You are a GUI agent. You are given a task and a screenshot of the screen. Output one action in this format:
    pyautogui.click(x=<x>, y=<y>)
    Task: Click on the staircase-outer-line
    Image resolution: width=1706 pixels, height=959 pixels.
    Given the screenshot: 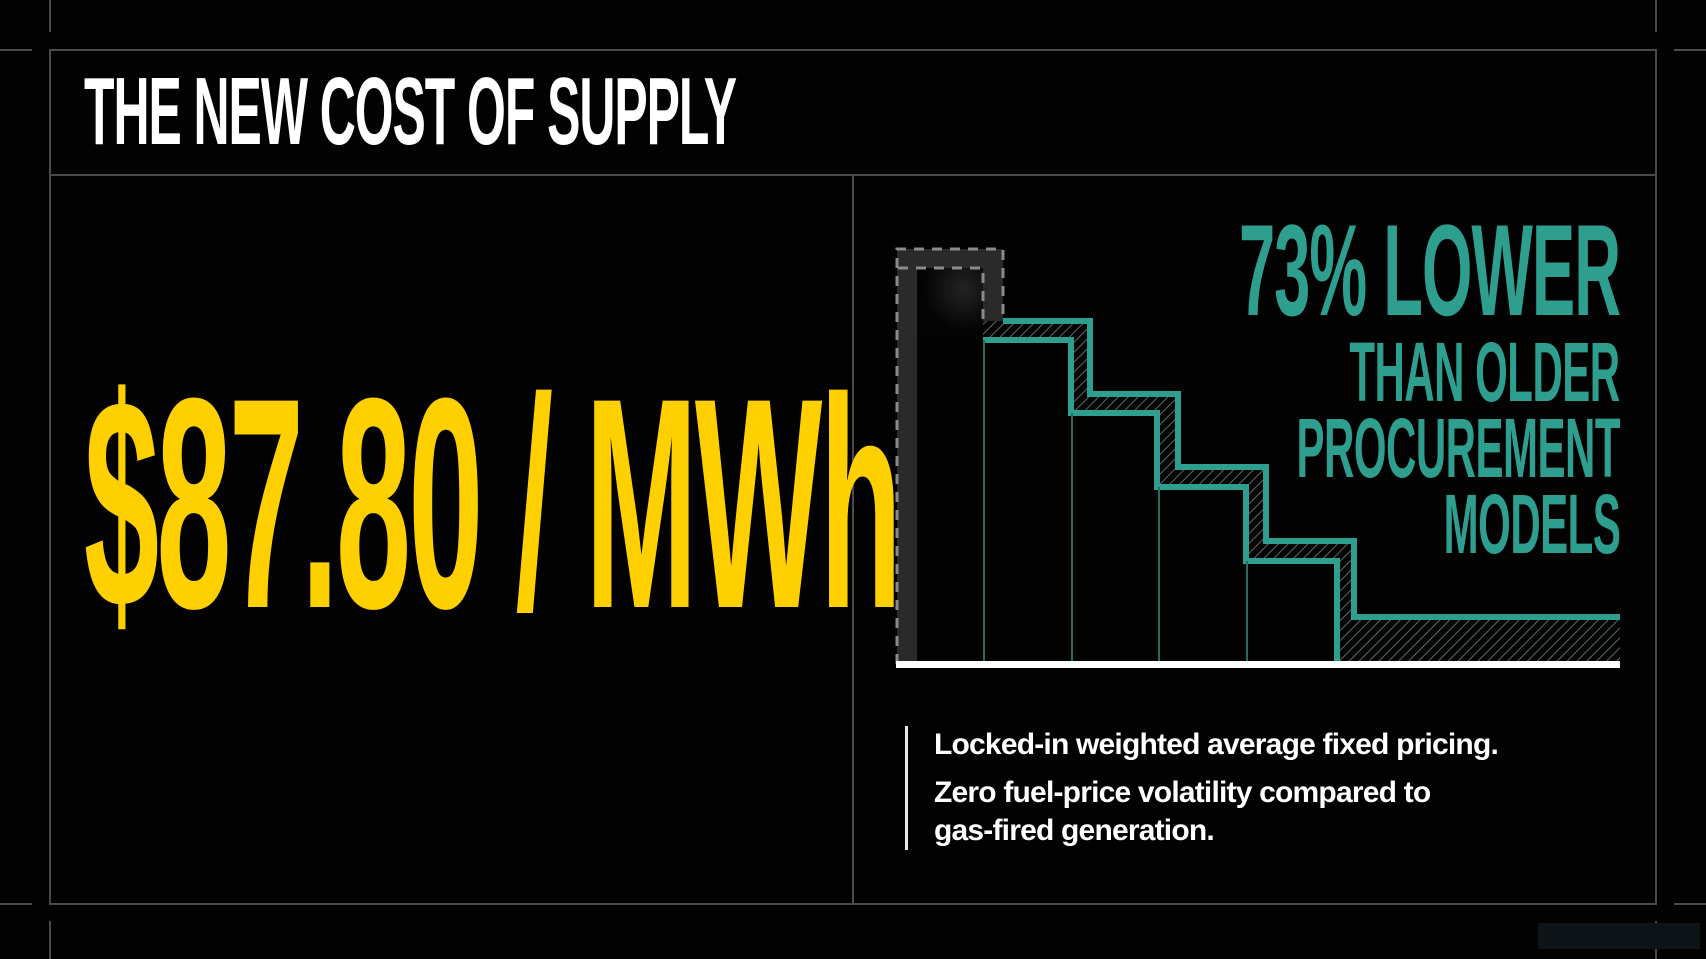 What is the action you would take?
    pyautogui.click(x=1311, y=469)
    